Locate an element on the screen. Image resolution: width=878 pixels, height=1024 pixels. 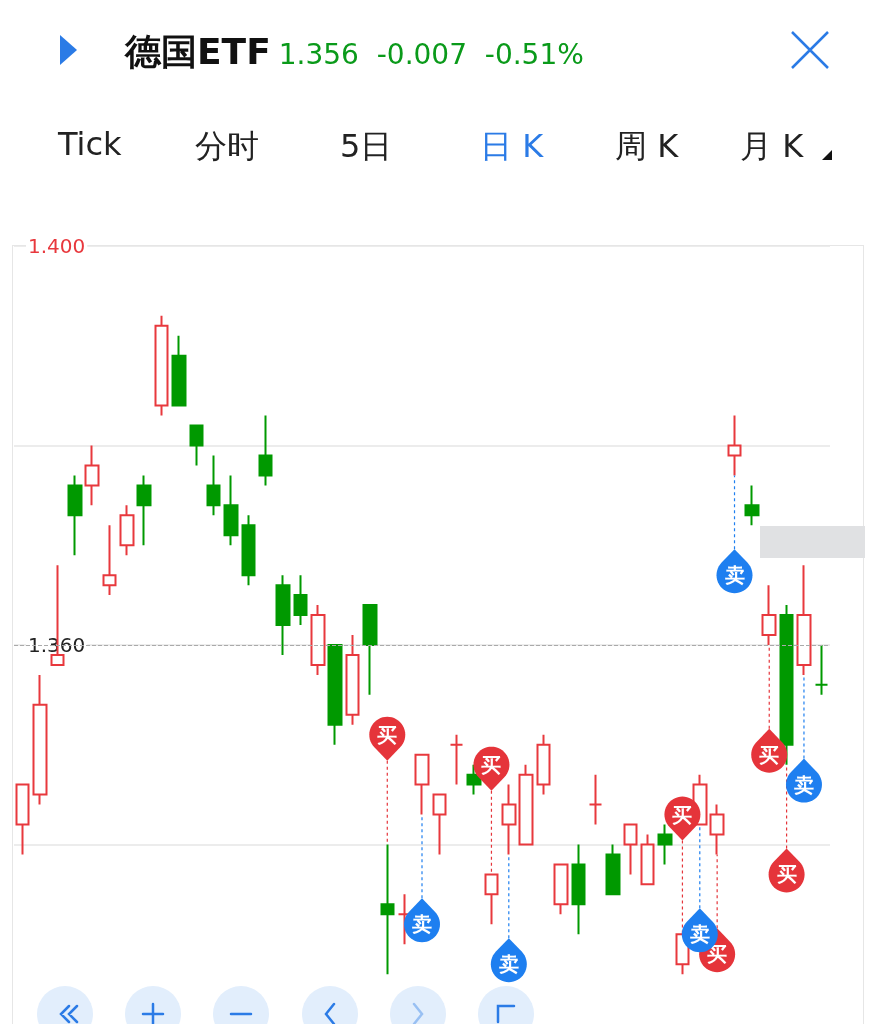
text: 日 K is located at coordinates (512, 146).